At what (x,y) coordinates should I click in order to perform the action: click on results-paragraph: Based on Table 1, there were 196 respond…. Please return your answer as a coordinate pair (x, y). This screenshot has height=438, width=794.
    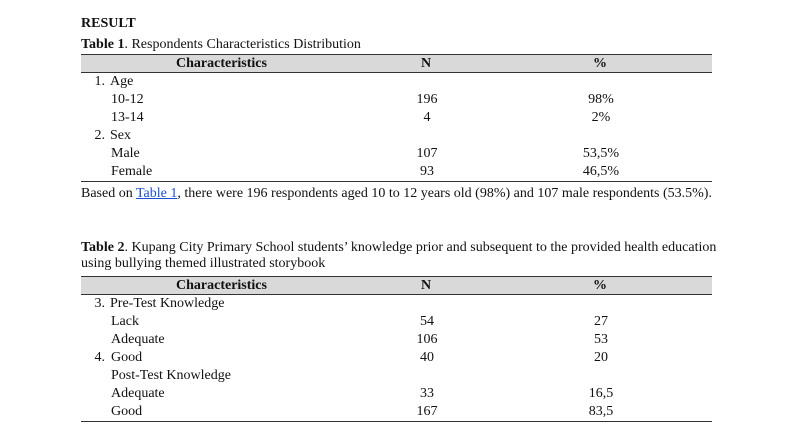
    Looking at the image, I should click on (397, 194).